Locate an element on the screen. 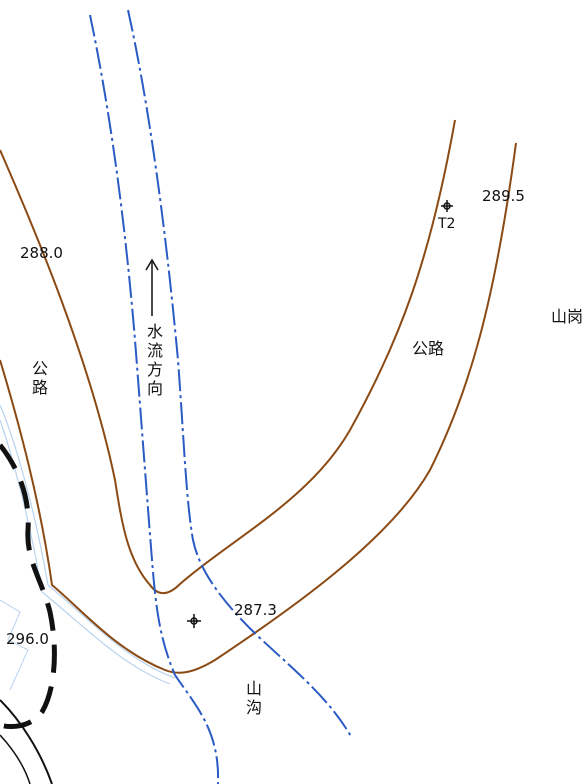 This screenshot has width=586, height=784. water-direction-label: 水流方向 is located at coordinates (153, 361).